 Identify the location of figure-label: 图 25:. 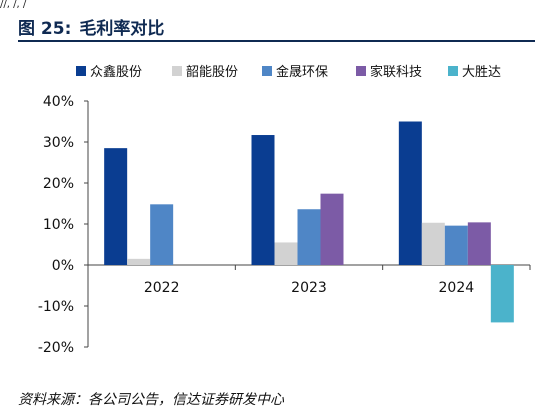
(45, 28).